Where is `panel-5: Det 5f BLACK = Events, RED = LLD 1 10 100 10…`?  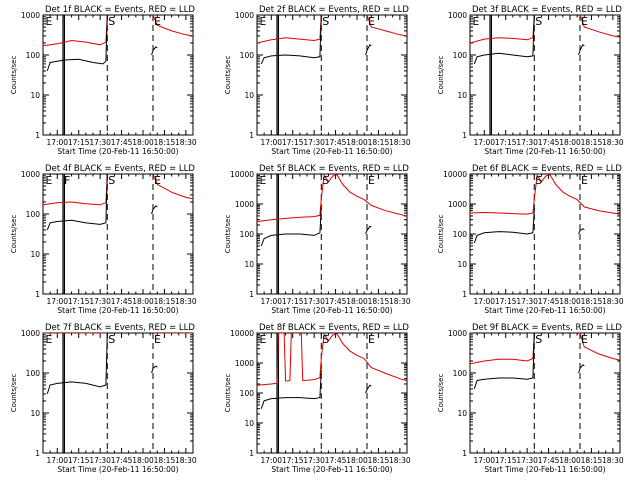 panel-5: Det 5f BLACK = Events, RED = LLD 1 10 100 10… is located at coordinates (317, 239).